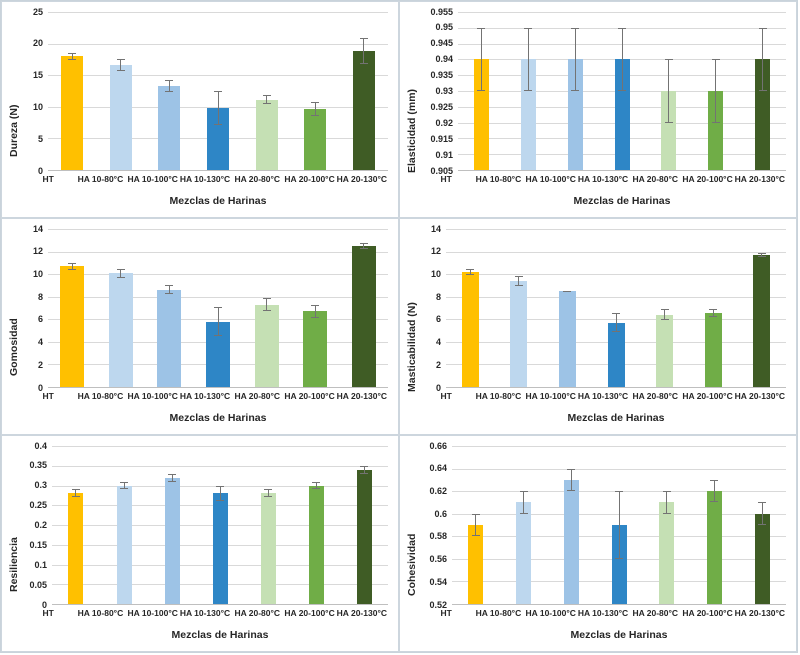  What do you see at coordinates (438, 559) in the screenshot?
I see `y-tick-label: 0.56` at bounding box center [438, 559].